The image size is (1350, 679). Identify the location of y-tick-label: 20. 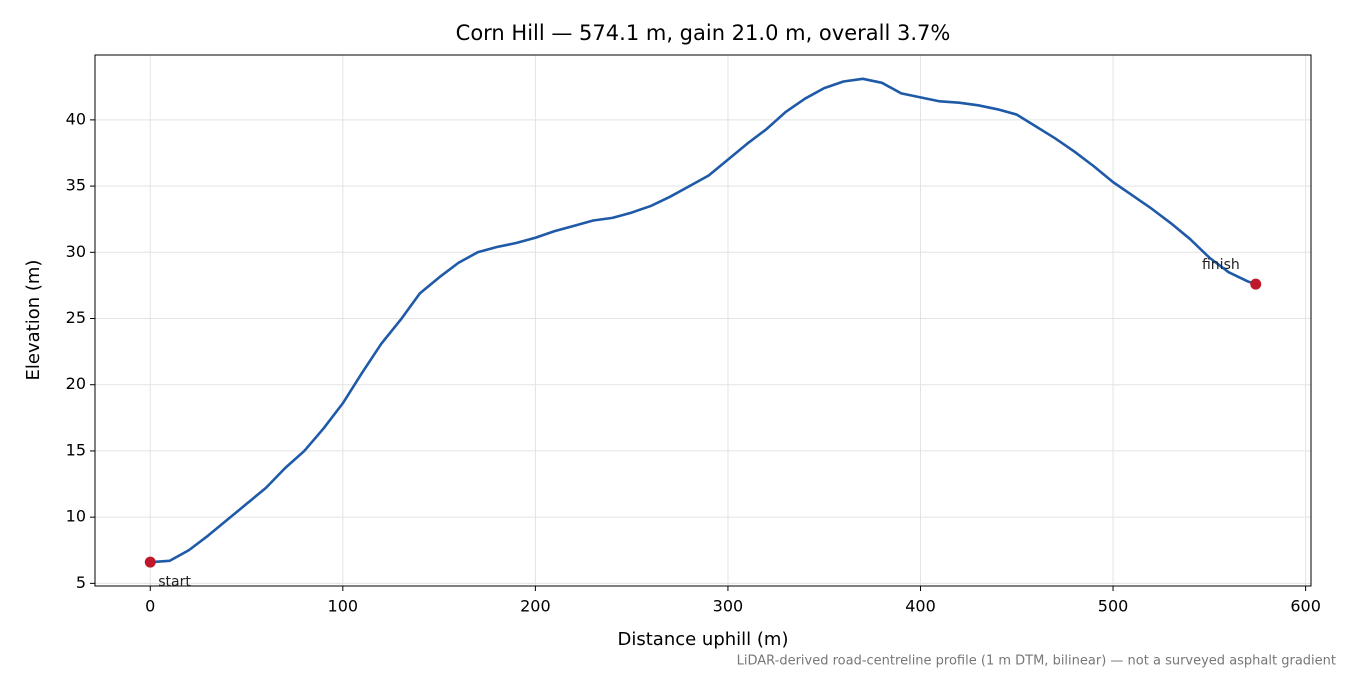
(76, 383).